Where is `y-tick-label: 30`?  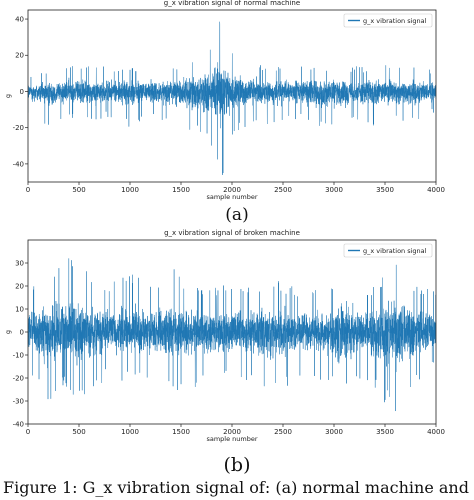 y-tick-label: 30 is located at coordinates (19, 263).